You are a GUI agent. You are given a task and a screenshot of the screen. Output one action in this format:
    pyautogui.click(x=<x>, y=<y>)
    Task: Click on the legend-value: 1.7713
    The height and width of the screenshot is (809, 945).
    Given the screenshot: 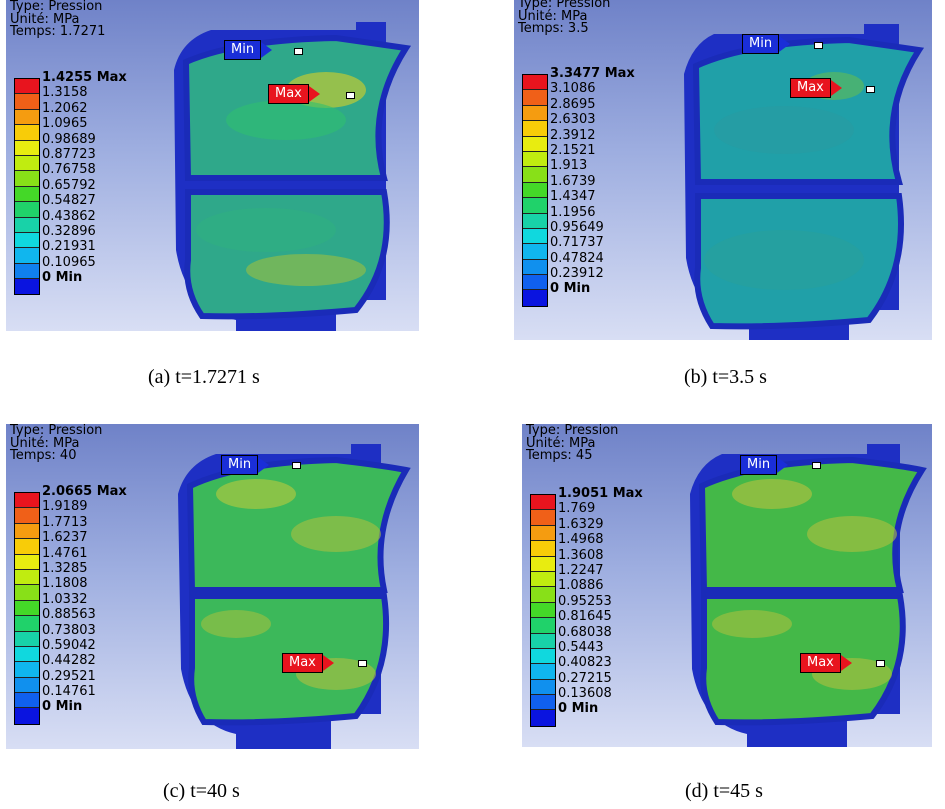 What is the action you would take?
    pyautogui.click(x=65, y=522)
    